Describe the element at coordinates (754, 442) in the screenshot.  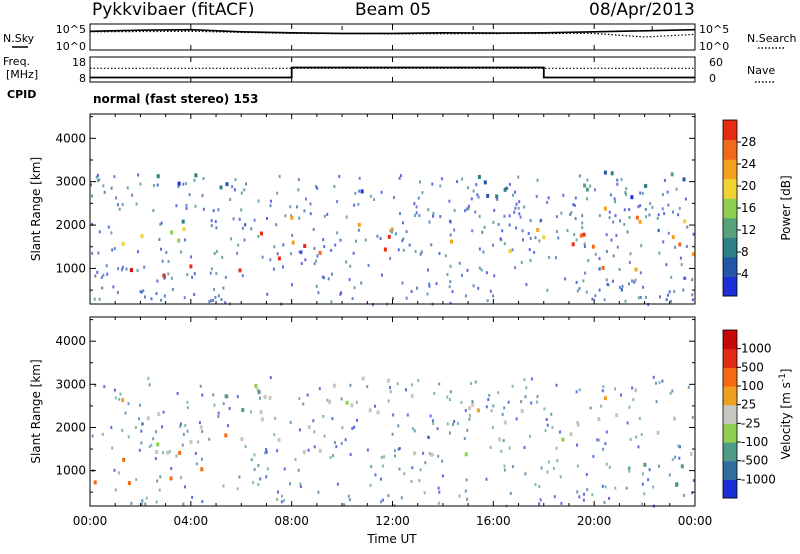
I see `velocity-colorbar-tick: -100` at that location.